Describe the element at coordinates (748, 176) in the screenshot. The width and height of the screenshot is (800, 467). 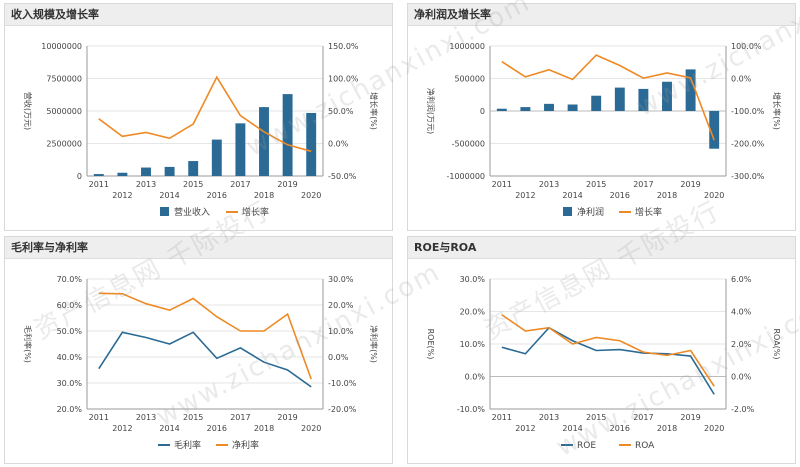
I see `y2-tick-label: -300.0%` at that location.